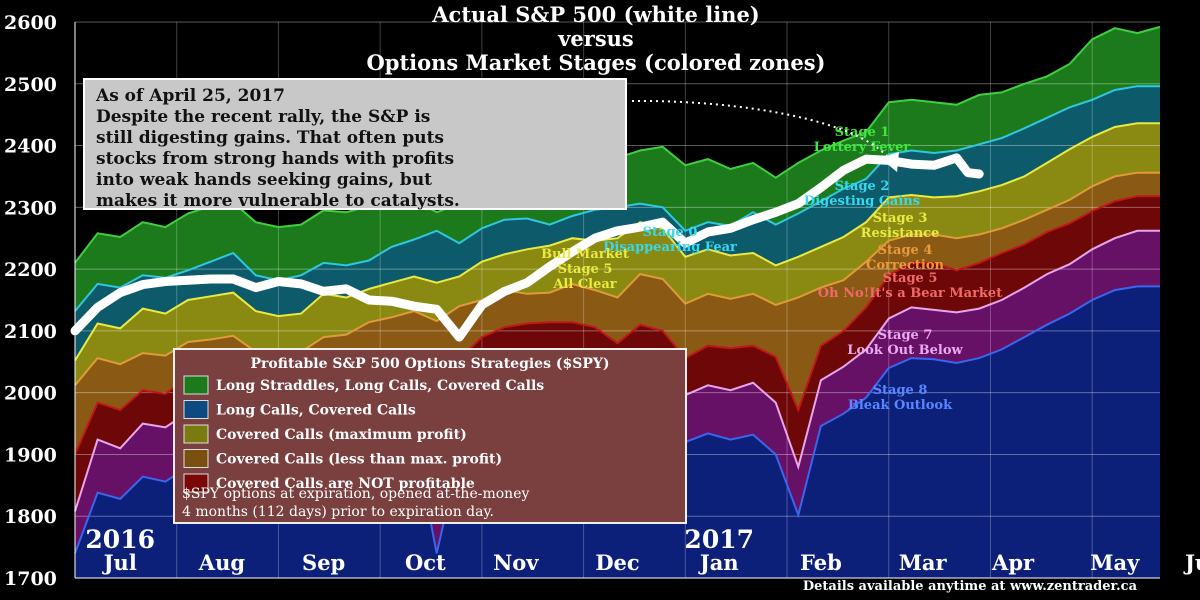 This screenshot has width=1200, height=600. I want to click on stage-label-6-line-0: Stage 5, so click(910, 278).